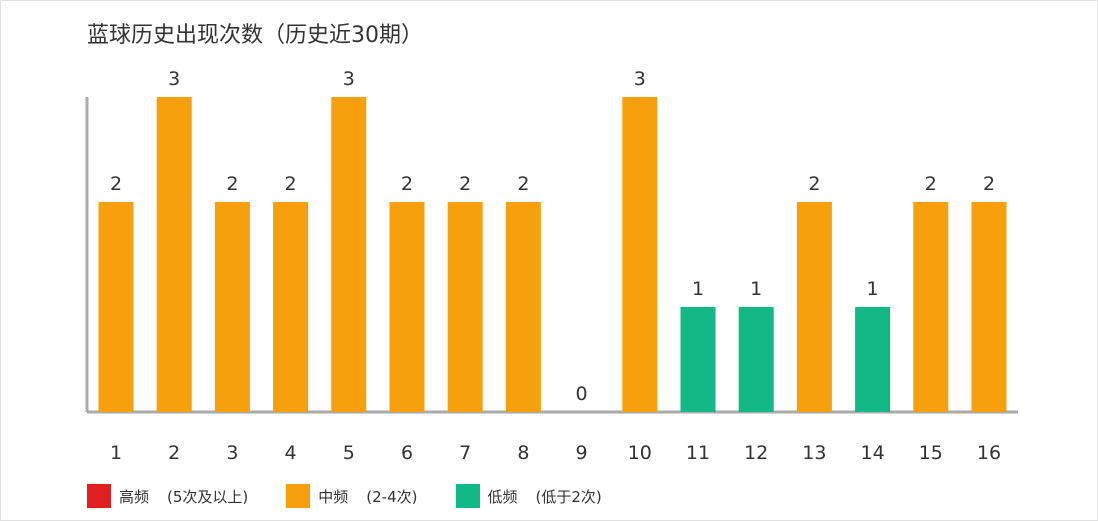 This screenshot has height=522, width=1098. What do you see at coordinates (352, 496) in the screenshot?
I see `legend-item-mid: 中频 (2-4次)` at bounding box center [352, 496].